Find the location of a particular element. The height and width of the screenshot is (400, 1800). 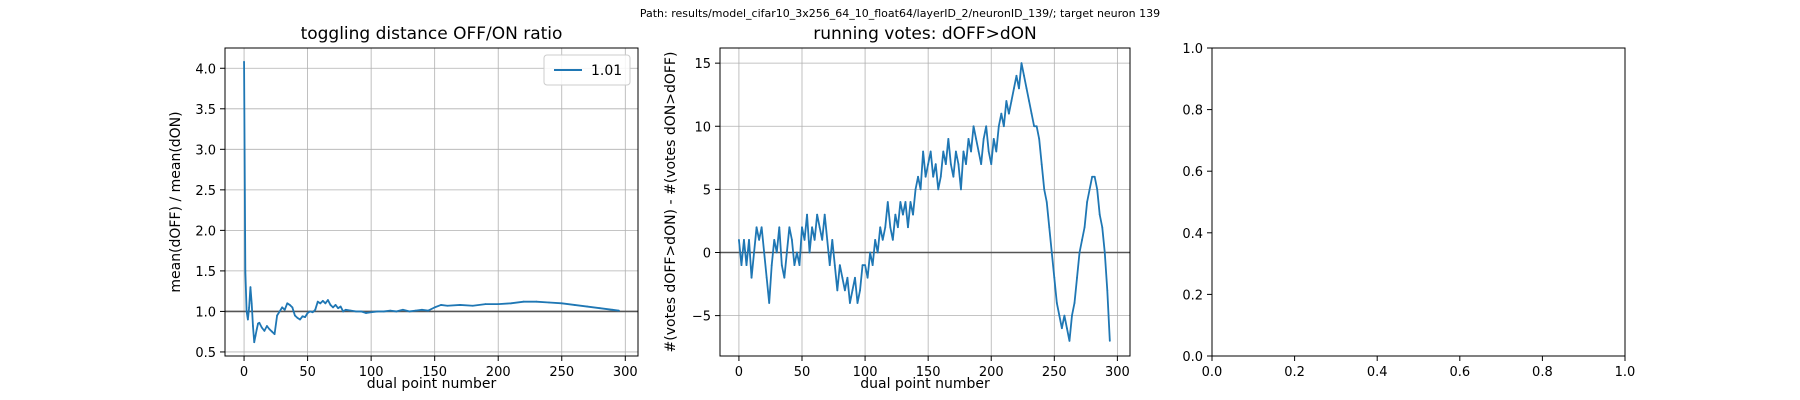

plot2-x-tick-label: 0 is located at coordinates (739, 372).